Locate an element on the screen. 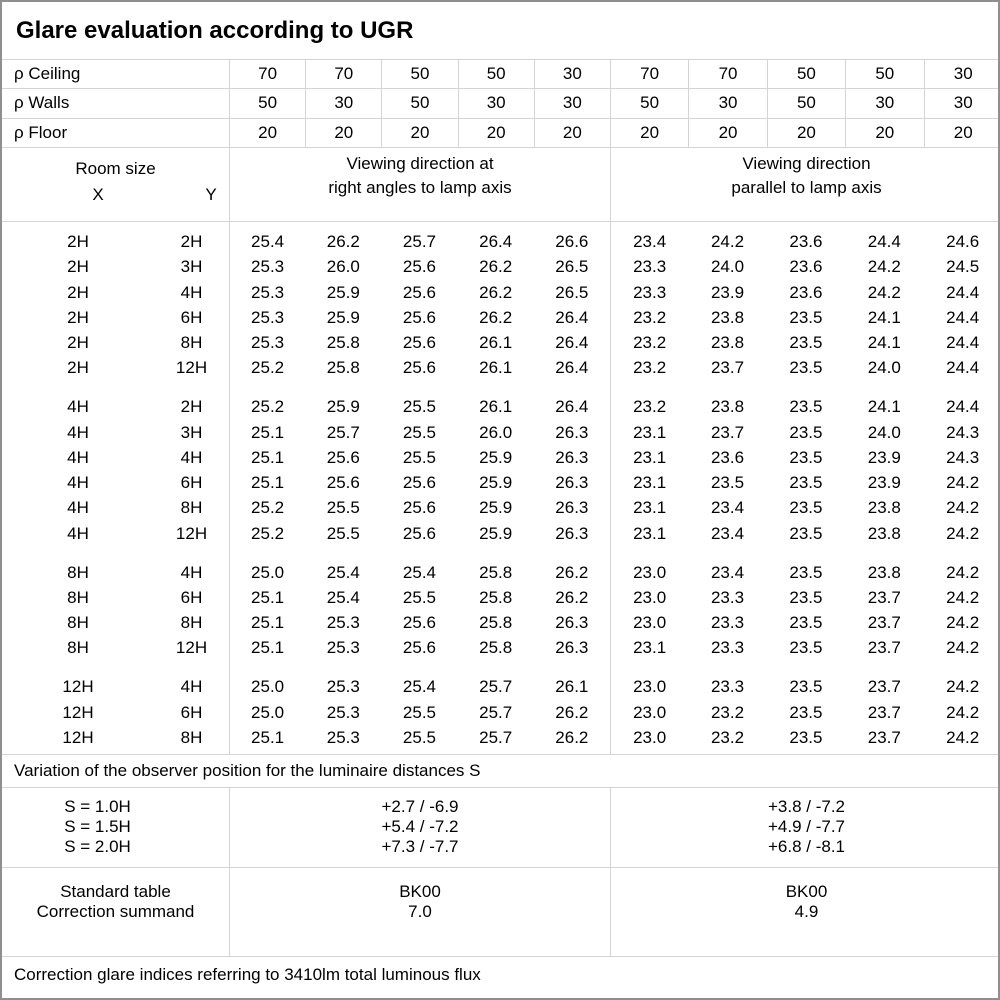 This screenshot has width=1000, height=1000. header-line: parallel to lamp axis is located at coordinates (806, 187).